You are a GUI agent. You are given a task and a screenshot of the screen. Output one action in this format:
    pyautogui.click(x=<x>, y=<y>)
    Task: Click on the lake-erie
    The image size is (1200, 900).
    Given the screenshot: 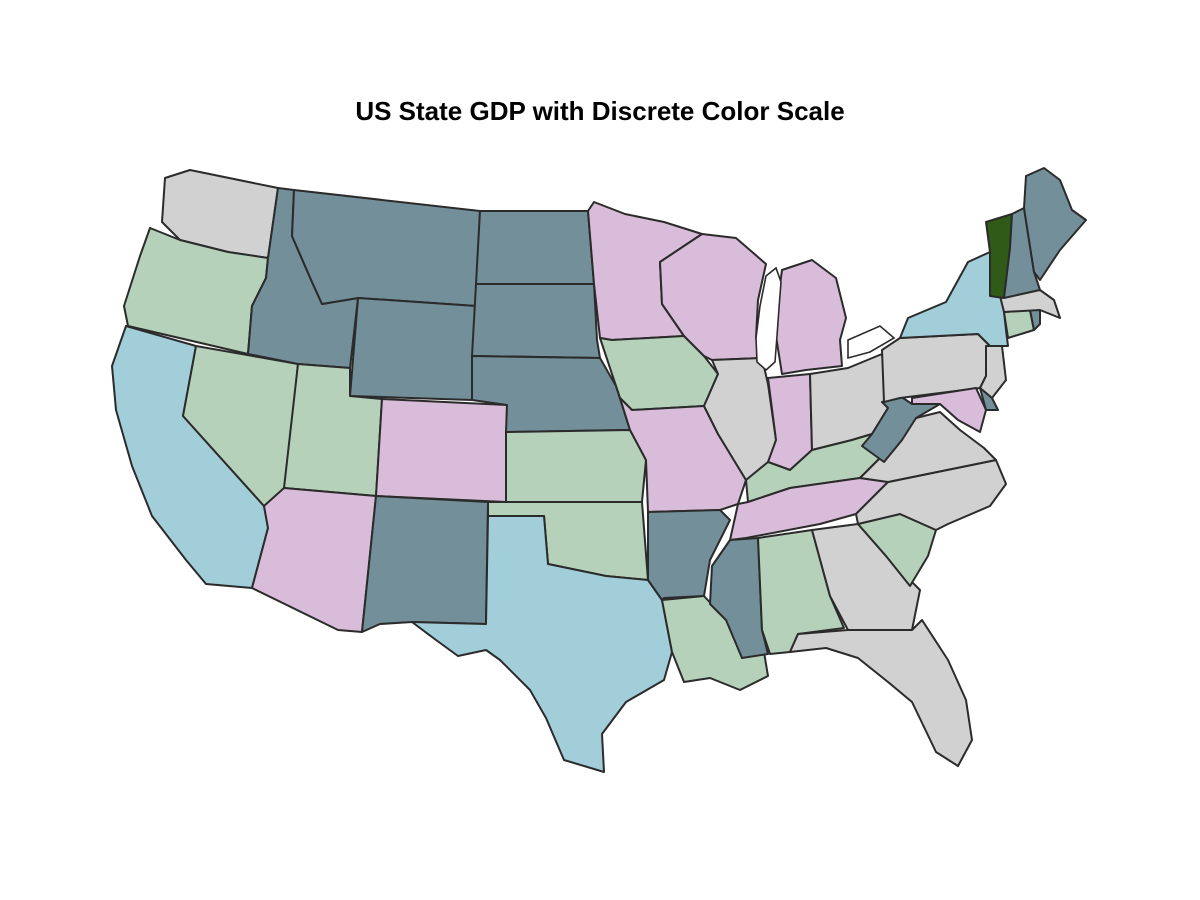 What is the action you would take?
    pyautogui.click(x=871, y=342)
    